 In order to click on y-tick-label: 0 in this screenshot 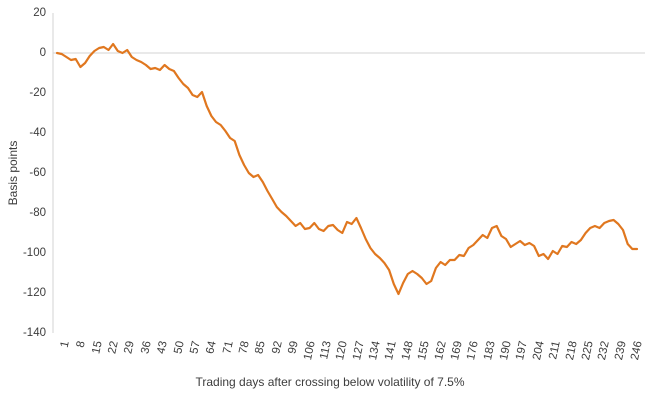, I will do `click(42, 52)`.